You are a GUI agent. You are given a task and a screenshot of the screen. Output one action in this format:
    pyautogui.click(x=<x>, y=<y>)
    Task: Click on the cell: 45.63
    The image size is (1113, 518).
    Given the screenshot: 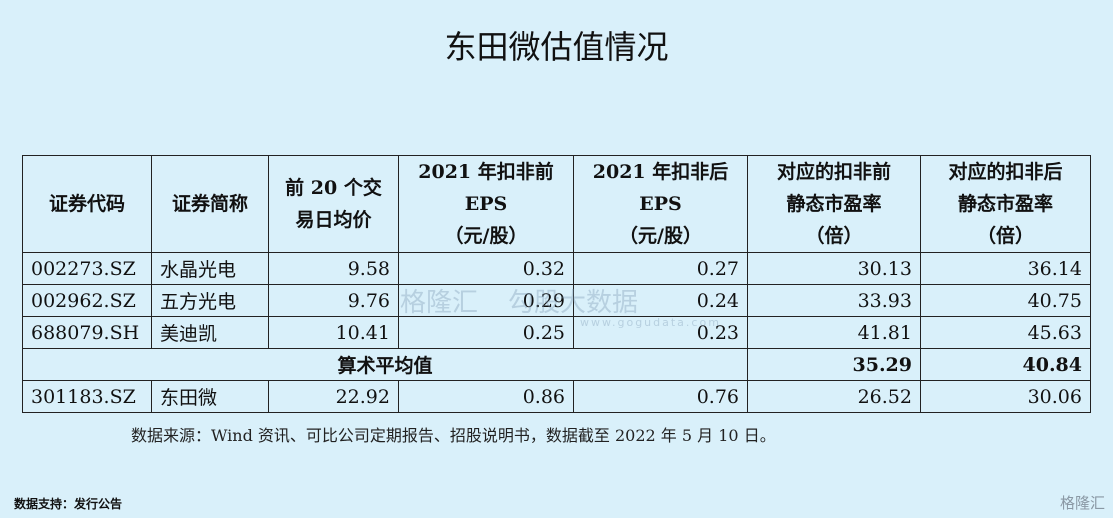 What is the action you would take?
    pyautogui.click(x=1005, y=332)
    